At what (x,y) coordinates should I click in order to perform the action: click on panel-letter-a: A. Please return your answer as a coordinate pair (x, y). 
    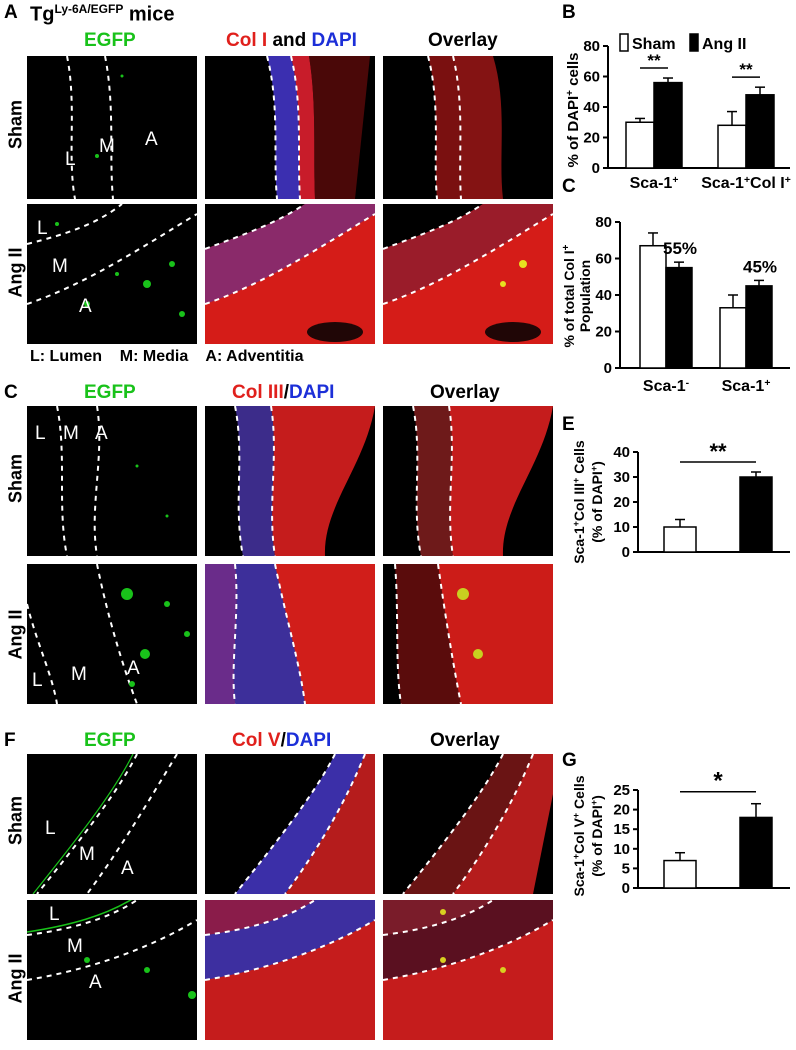
    Looking at the image, I should click on (11, 12).